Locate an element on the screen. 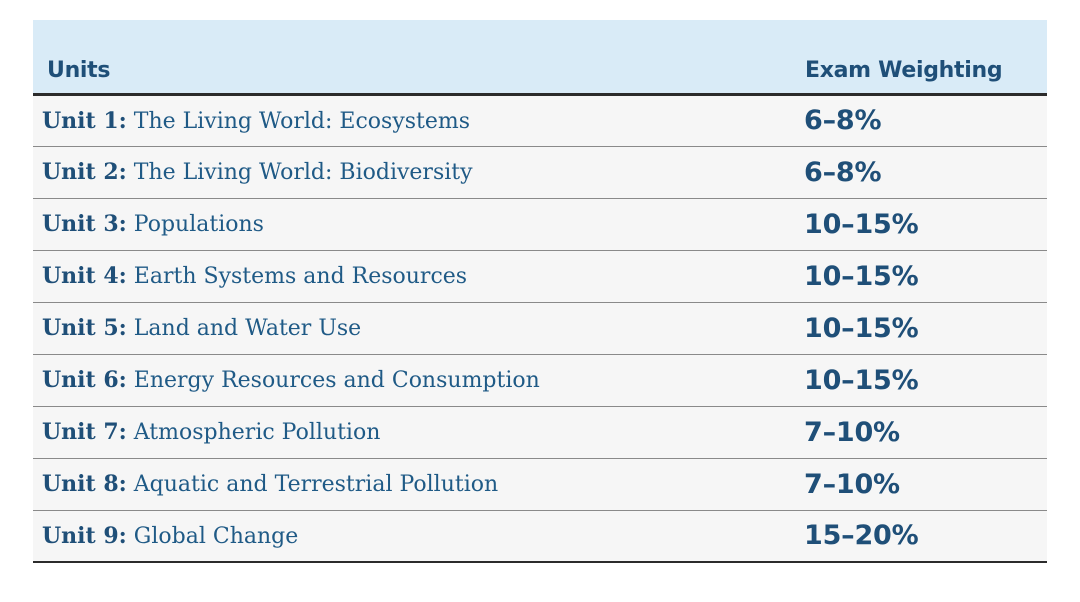 The width and height of the screenshot is (1080, 602). unit-title: Energy Resources and Consumption is located at coordinates (336, 380).